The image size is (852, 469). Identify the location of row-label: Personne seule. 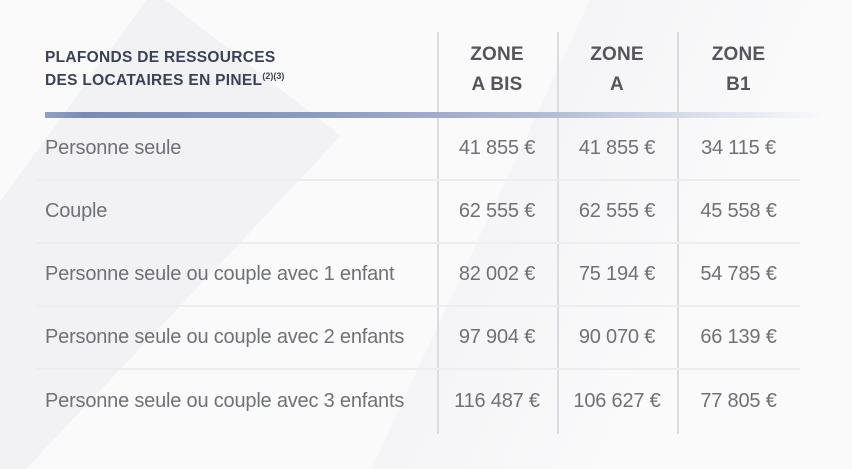
(113, 148).